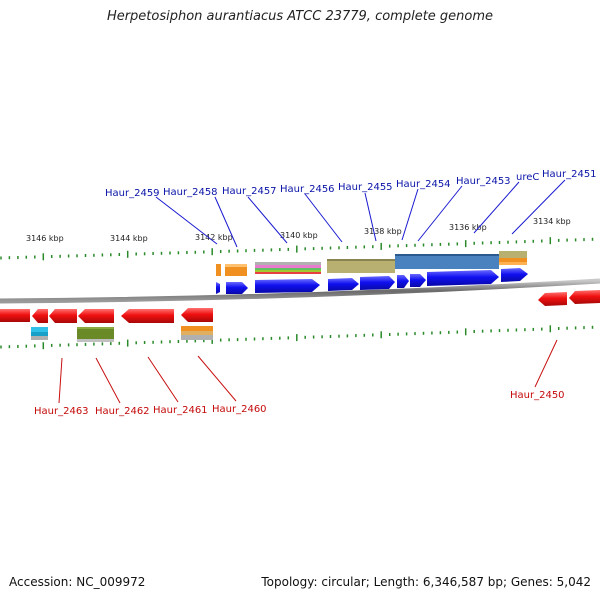  What do you see at coordinates (122, 411) in the screenshot?
I see `gene-label-haur-2462: Haur_2462` at bounding box center [122, 411].